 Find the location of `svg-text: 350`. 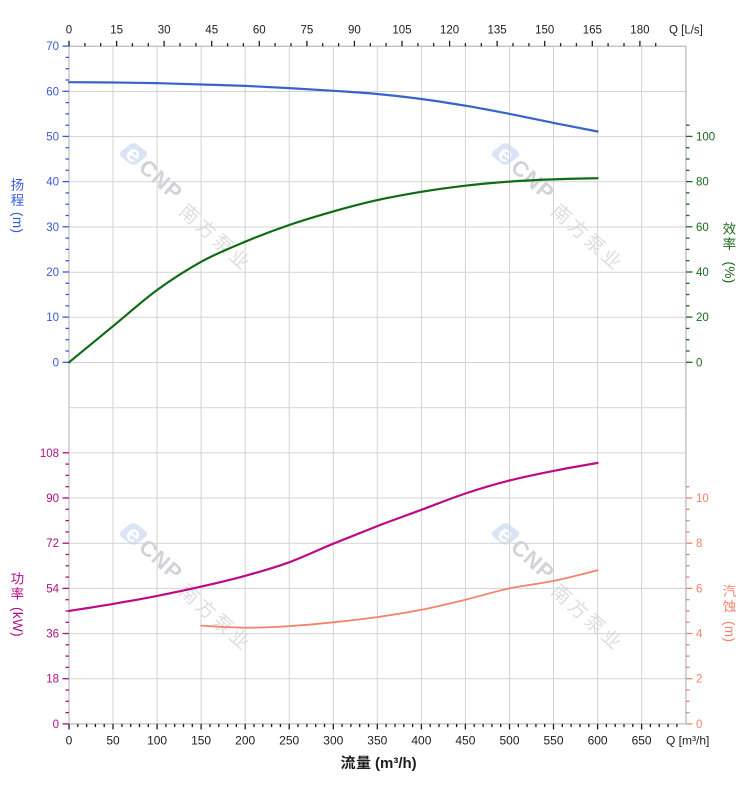

svg-text: 350 is located at coordinates (377, 741).